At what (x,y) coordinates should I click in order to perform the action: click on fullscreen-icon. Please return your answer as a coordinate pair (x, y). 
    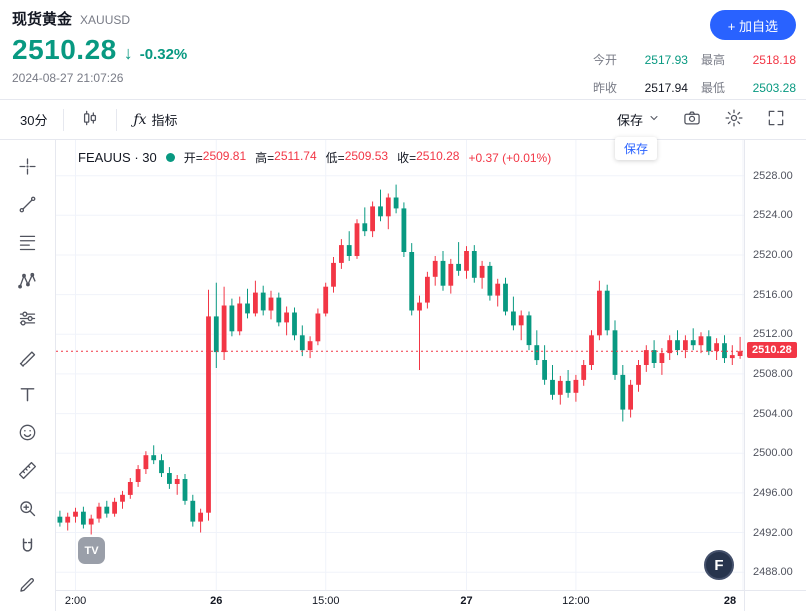
    Looking at the image, I should click on (776, 119).